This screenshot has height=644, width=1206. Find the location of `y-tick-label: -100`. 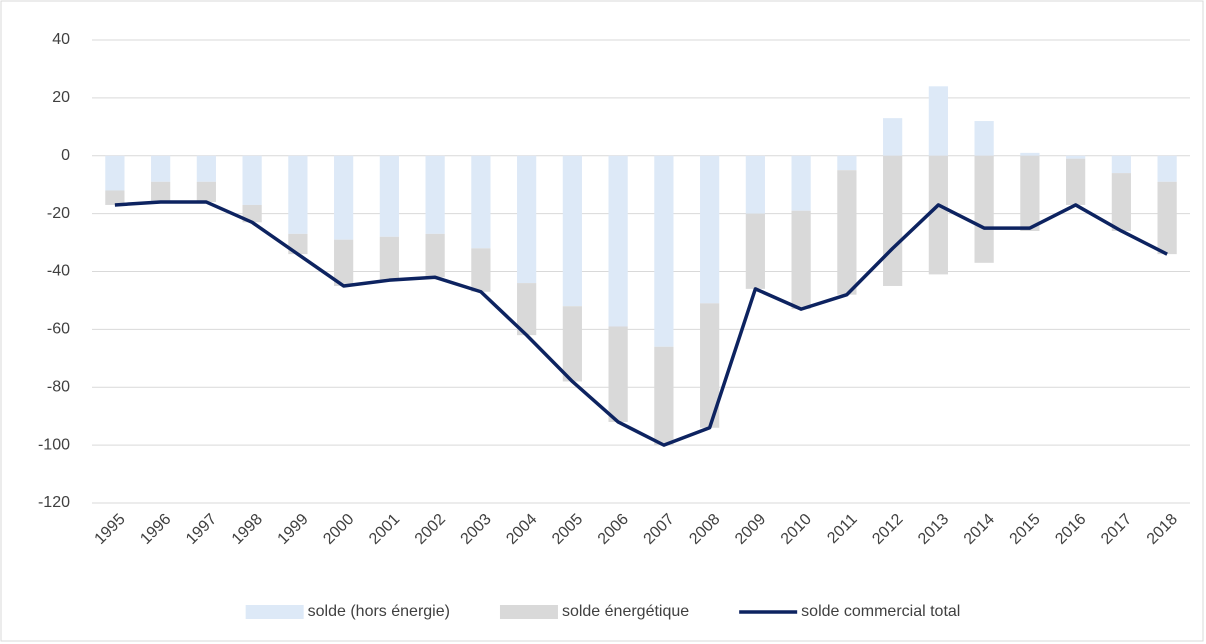

y-tick-label: -100 is located at coordinates (54, 444).